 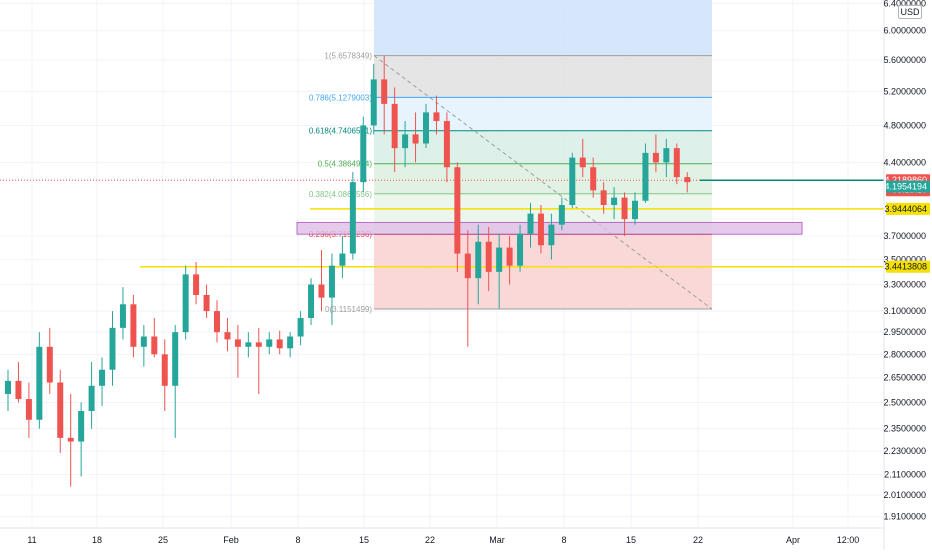 What do you see at coordinates (904, 517) in the screenshot?
I see `price-tick-label: 1.9100000` at bounding box center [904, 517].